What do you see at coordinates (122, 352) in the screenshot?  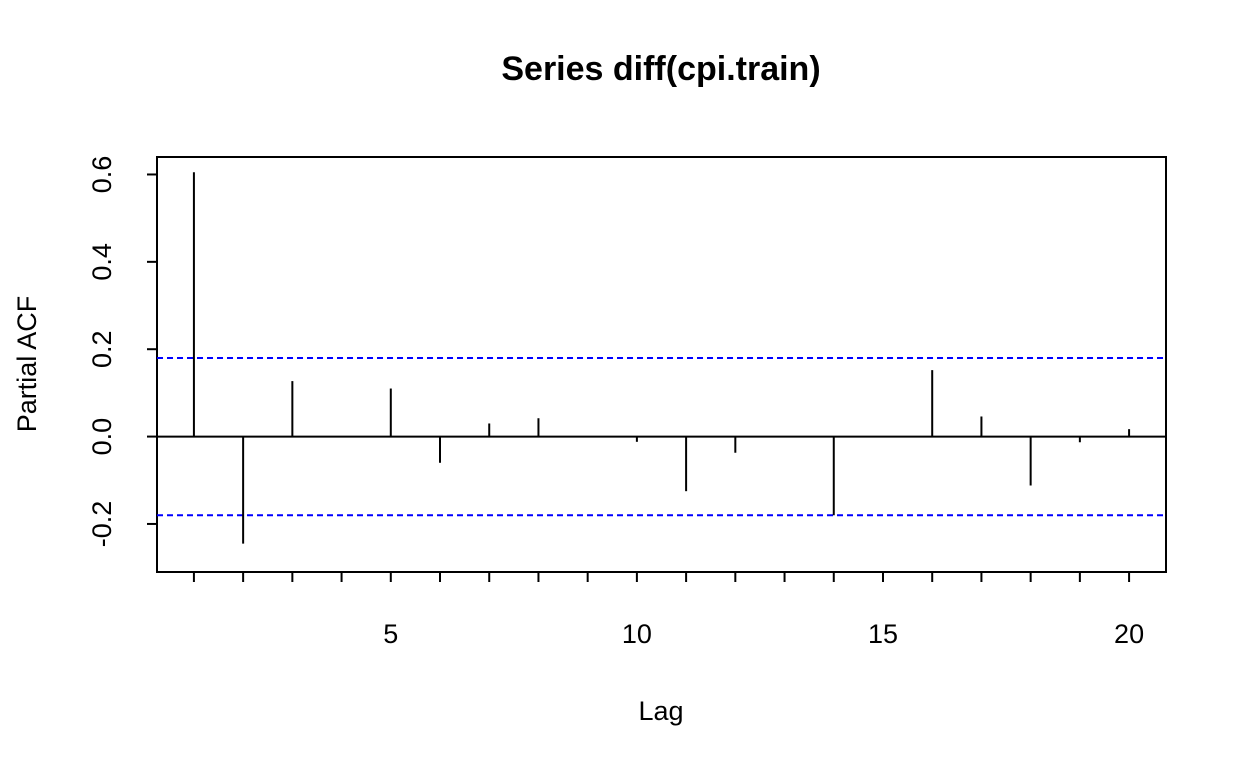 I see `y-axis: -0.2 0.0 0.2 0.4 0.6` at bounding box center [122, 352].